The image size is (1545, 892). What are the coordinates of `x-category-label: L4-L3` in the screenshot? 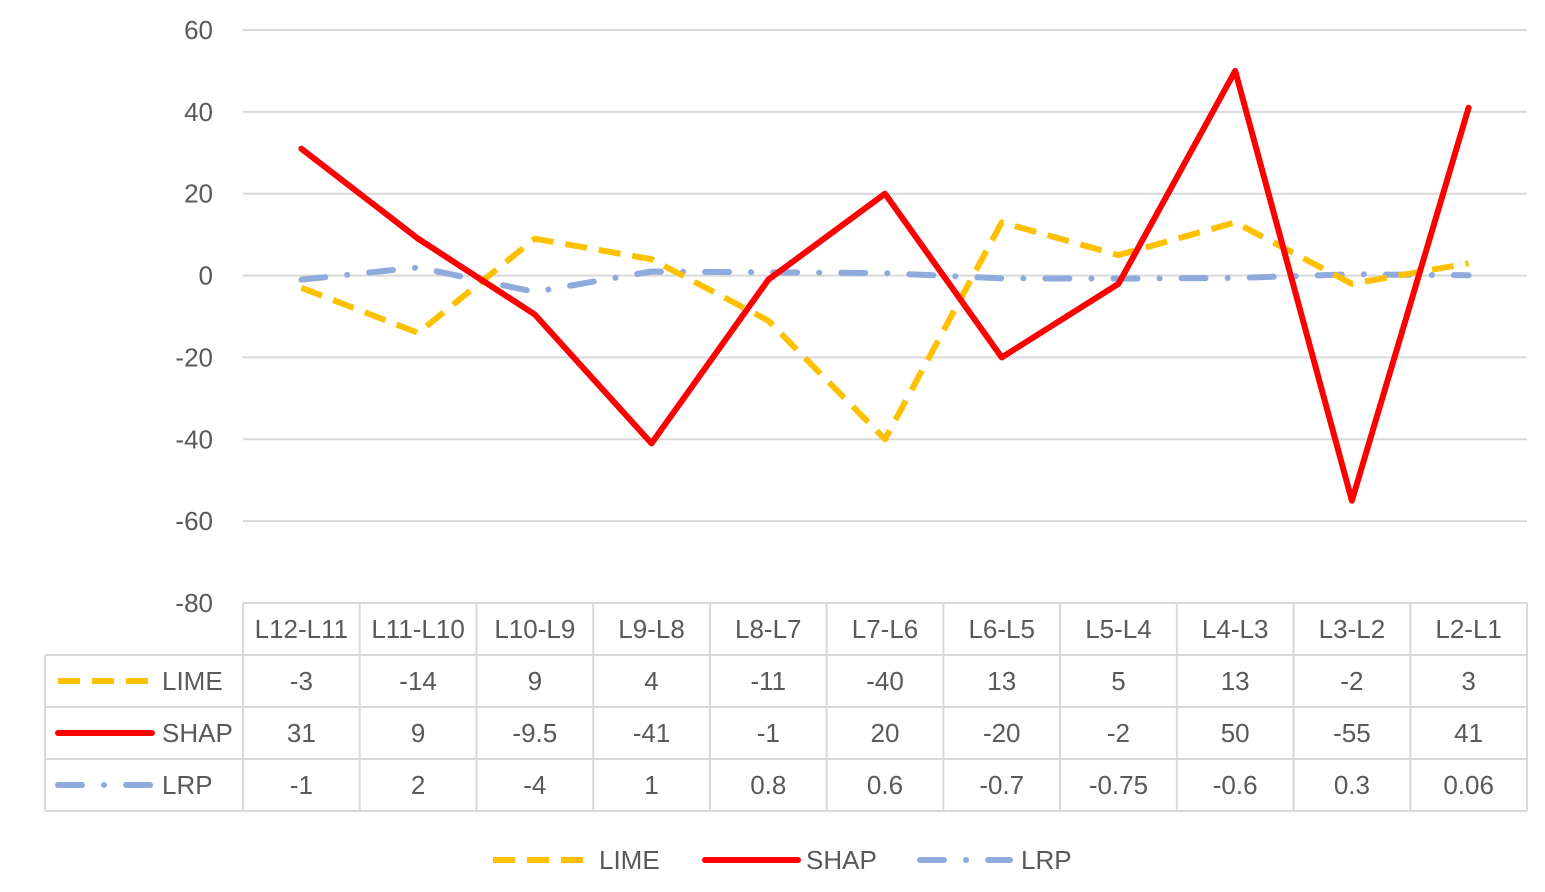 It's located at (1235, 629).